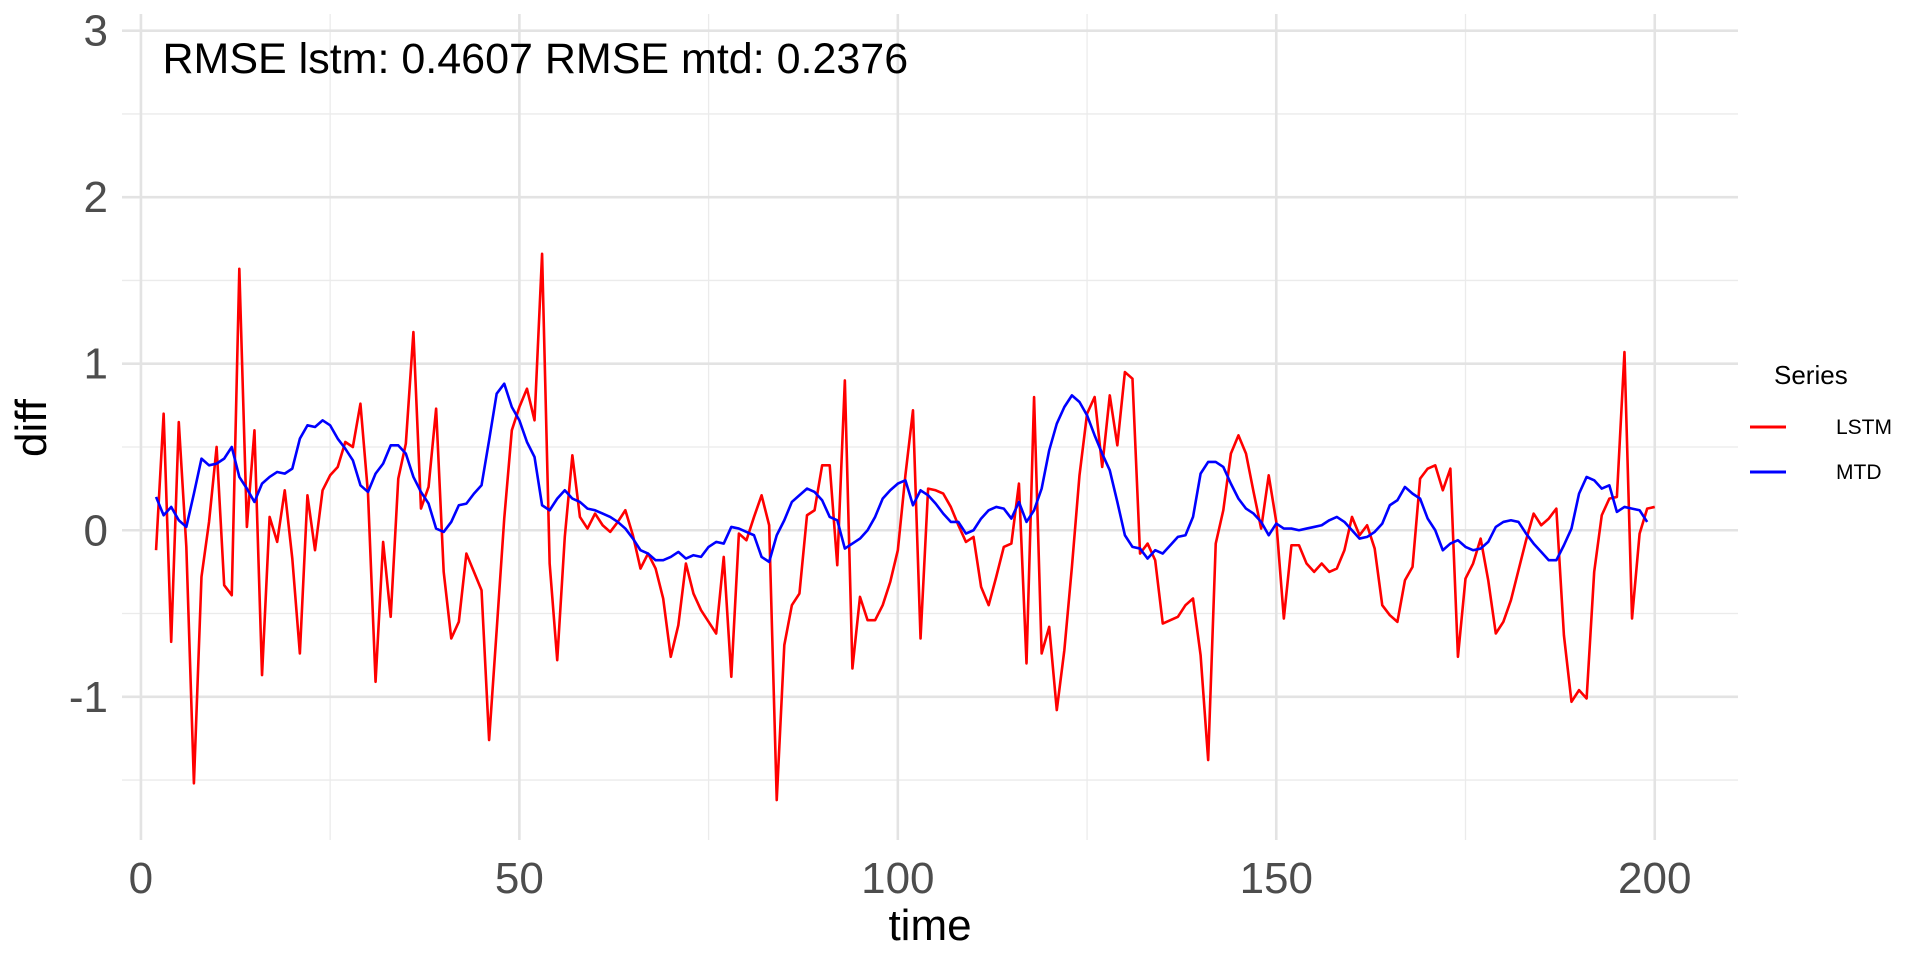  Describe the element at coordinates (535, 59) in the screenshot. I see `rmse-annotation: RMSE lstm: 0.4607 RMSE mtd: 0.2376` at that location.